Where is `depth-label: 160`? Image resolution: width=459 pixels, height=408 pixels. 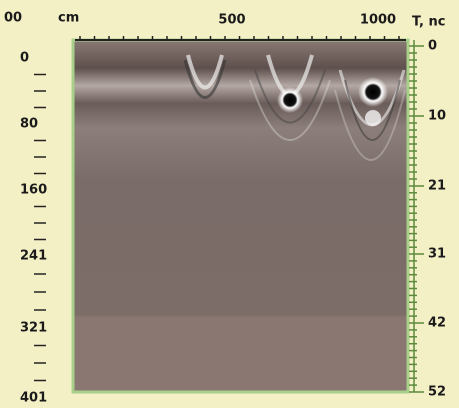
depth-label: 160 is located at coordinates (33, 190).